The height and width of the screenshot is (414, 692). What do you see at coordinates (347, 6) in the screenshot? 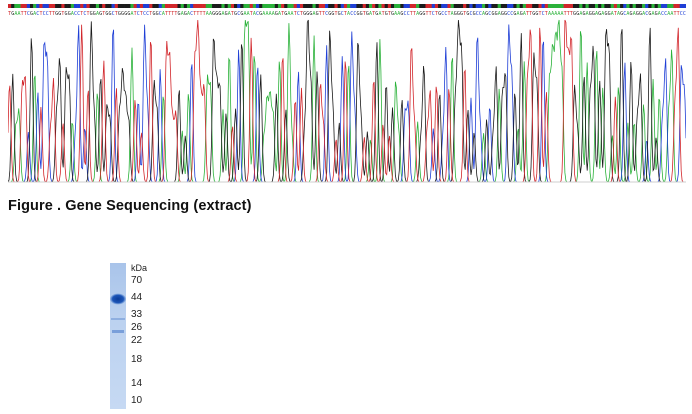
I see `base-call-strip` at bounding box center [347, 6].